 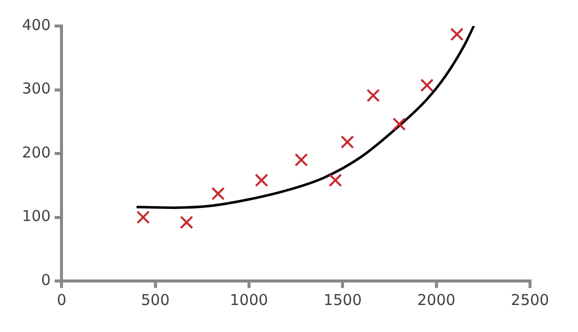 I want to click on x-tick-label: 1500, so click(x=343, y=299).